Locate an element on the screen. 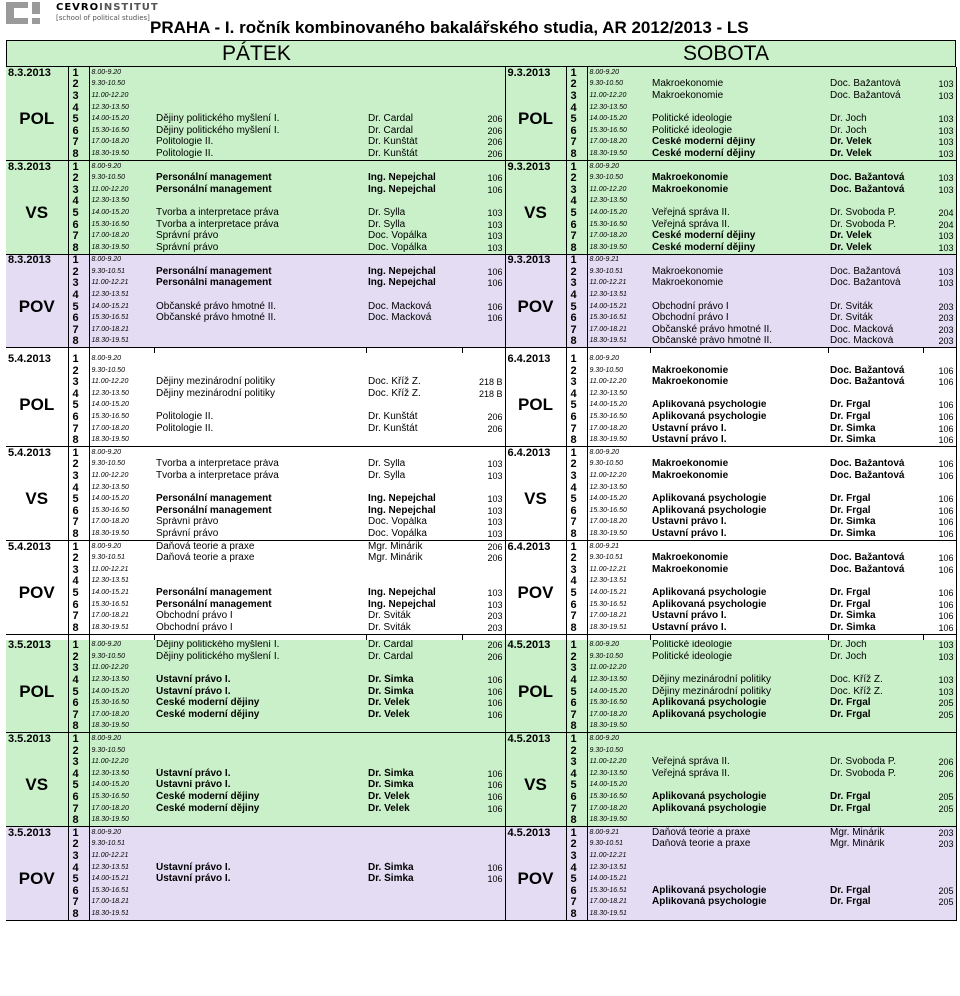  friday-subject: Personální management is located at coordinates (214, 592).